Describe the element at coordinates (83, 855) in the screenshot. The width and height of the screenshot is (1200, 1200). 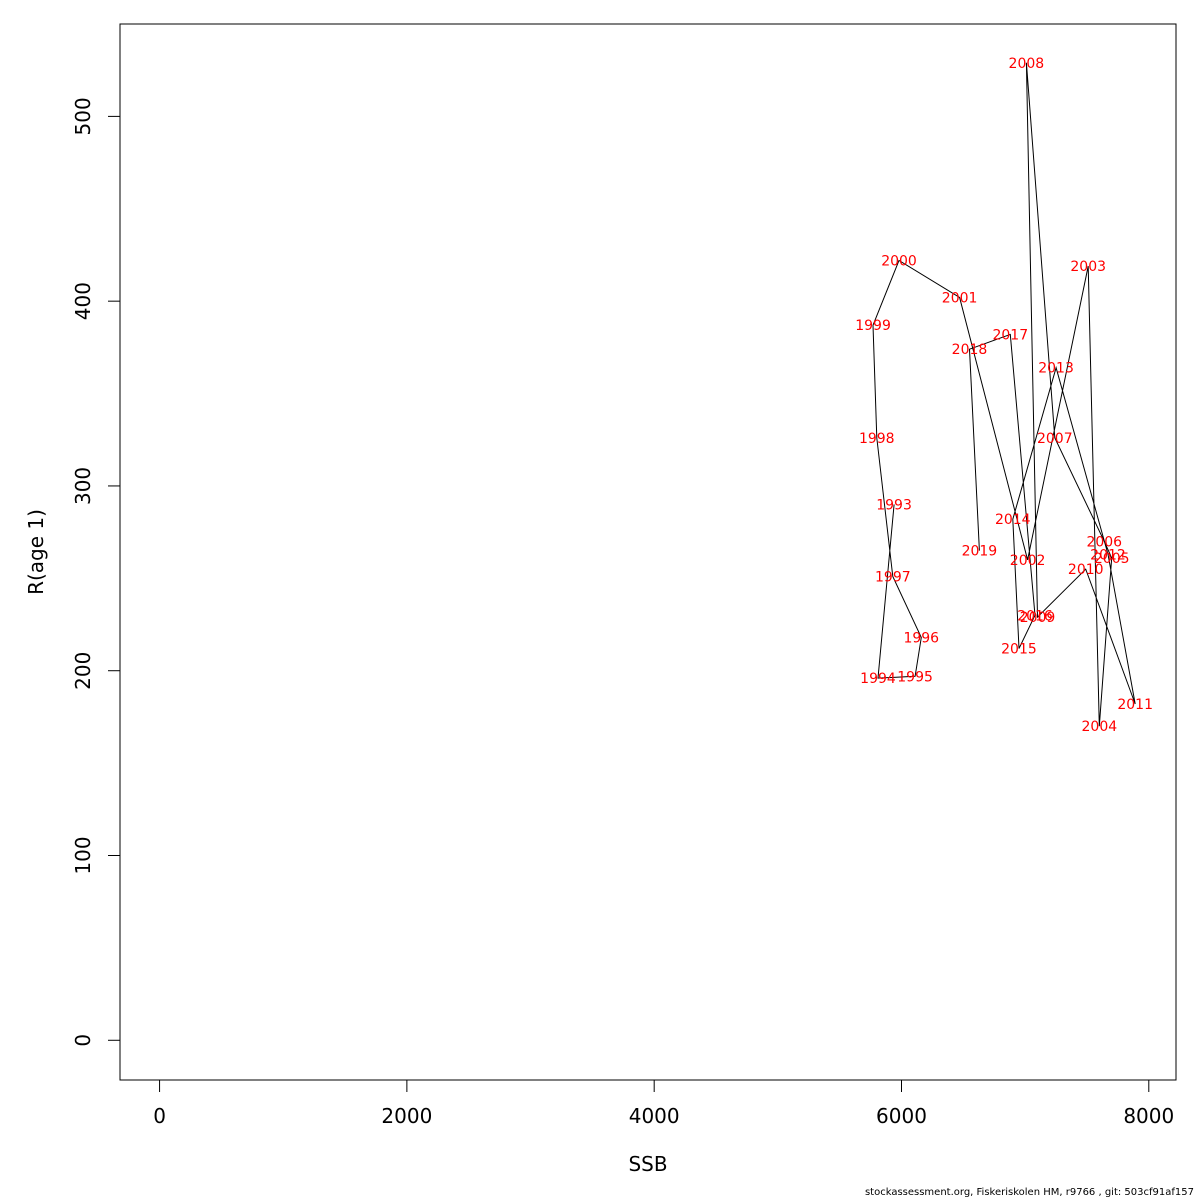
I see `y-tick-label: 100` at that location.